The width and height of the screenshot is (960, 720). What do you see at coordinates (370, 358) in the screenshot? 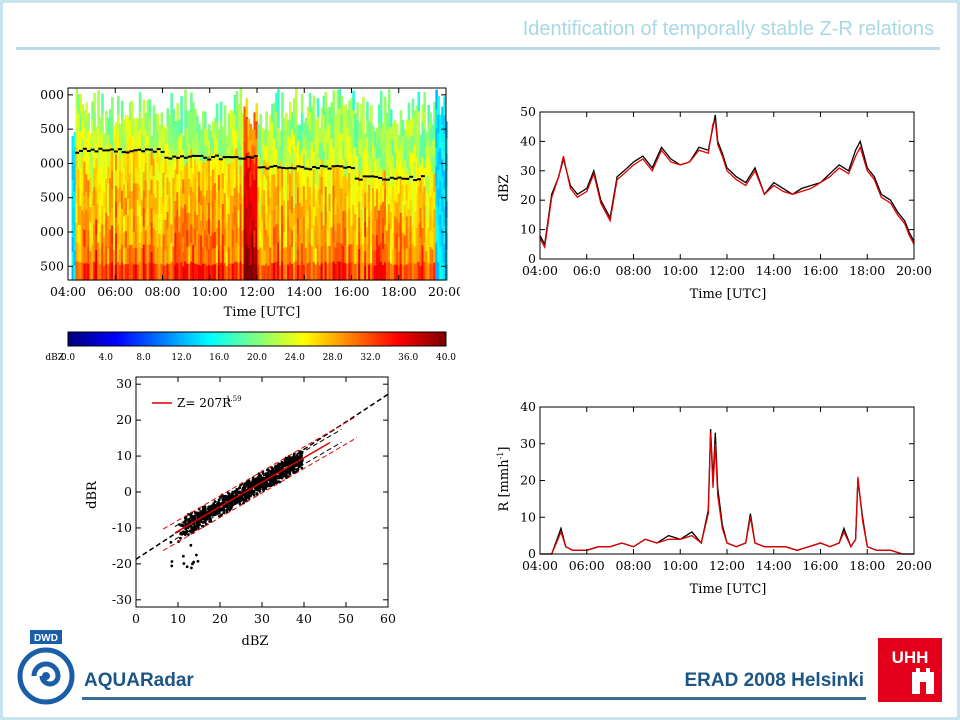
I see `colorbar-tick-label: 32.0` at bounding box center [370, 358].